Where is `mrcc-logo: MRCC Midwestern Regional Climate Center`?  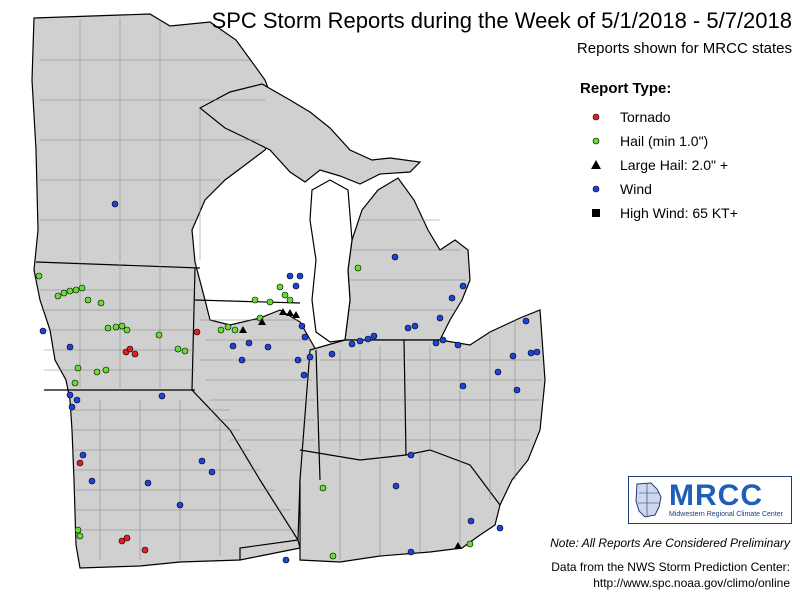 mrcc-logo: MRCC Midwestern Regional Climate Center is located at coordinates (710, 500).